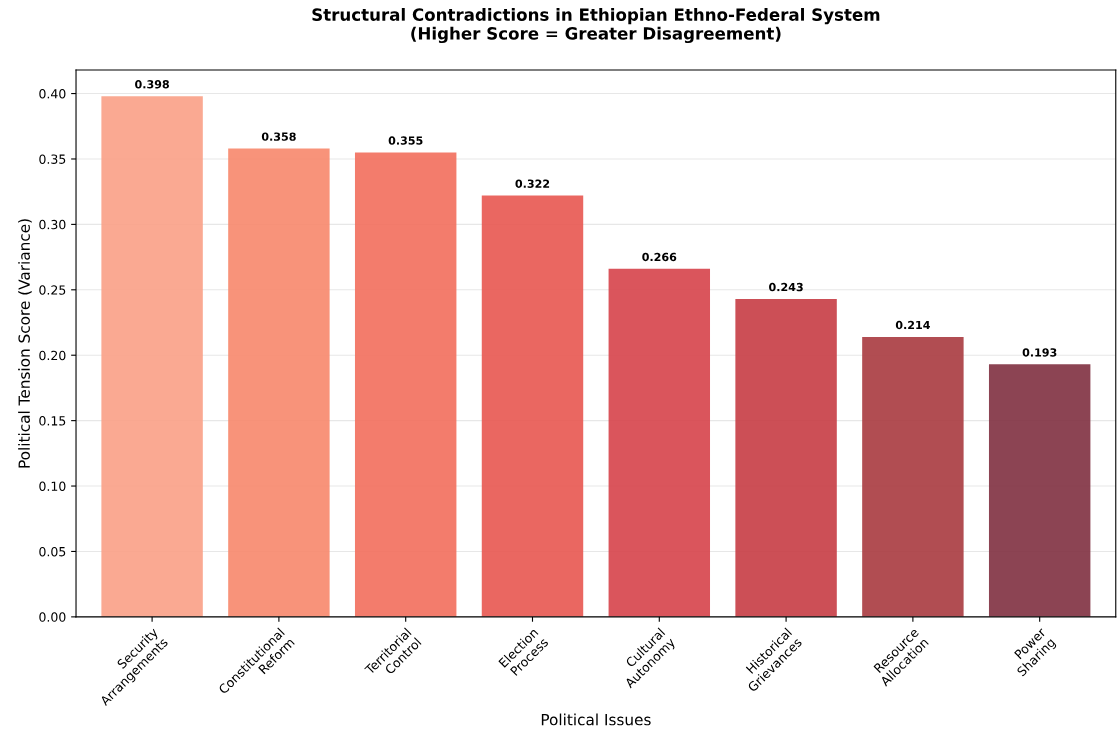  Describe the element at coordinates (52, 421) in the screenshot. I see `y-tick-label: 0.15` at that location.